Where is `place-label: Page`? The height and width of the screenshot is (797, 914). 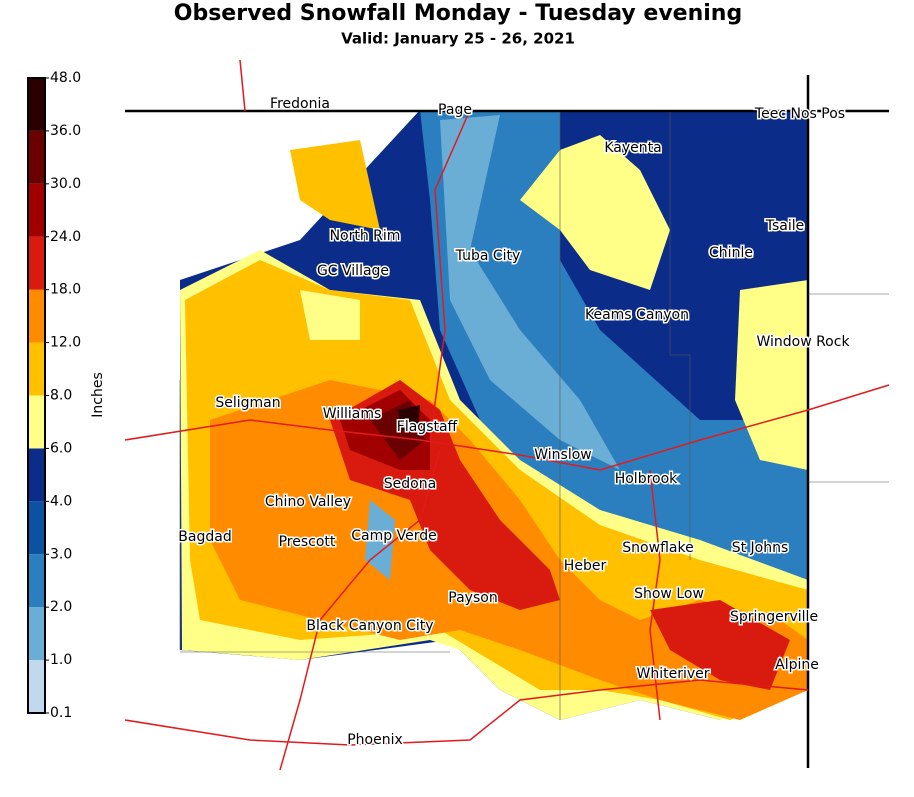 place-label: Page is located at coordinates (455, 110).